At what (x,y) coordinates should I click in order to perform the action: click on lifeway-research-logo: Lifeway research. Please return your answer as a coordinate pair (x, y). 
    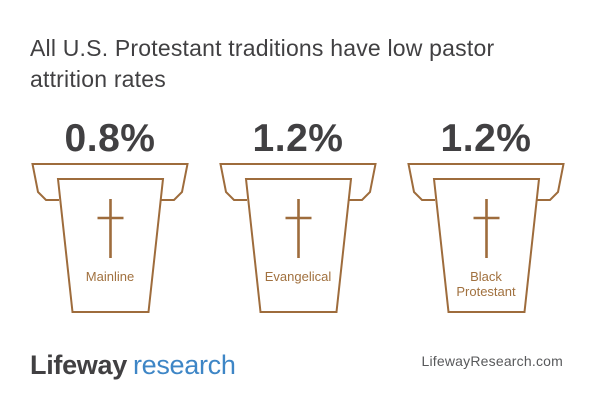
    Looking at the image, I should click on (133, 365).